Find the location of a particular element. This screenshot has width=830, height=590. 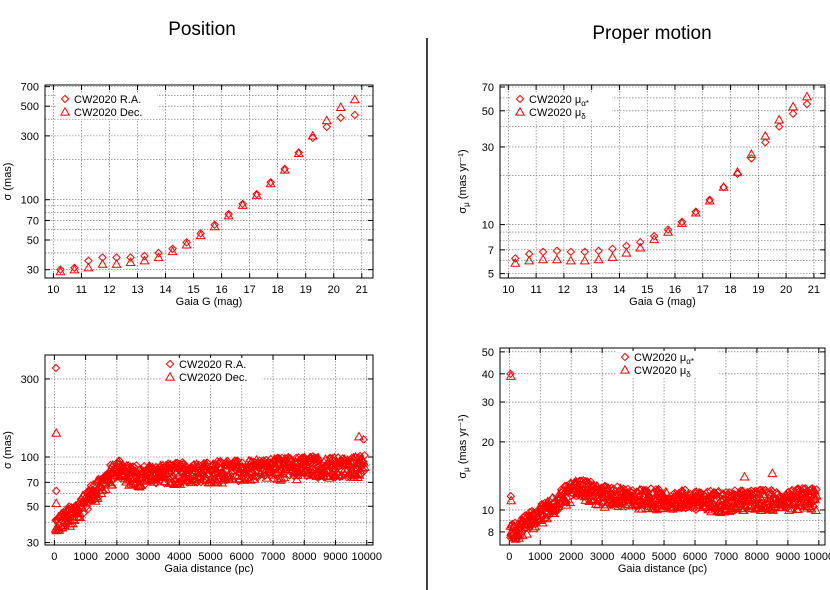

y-tick-label: 10 is located at coordinates (488, 511).